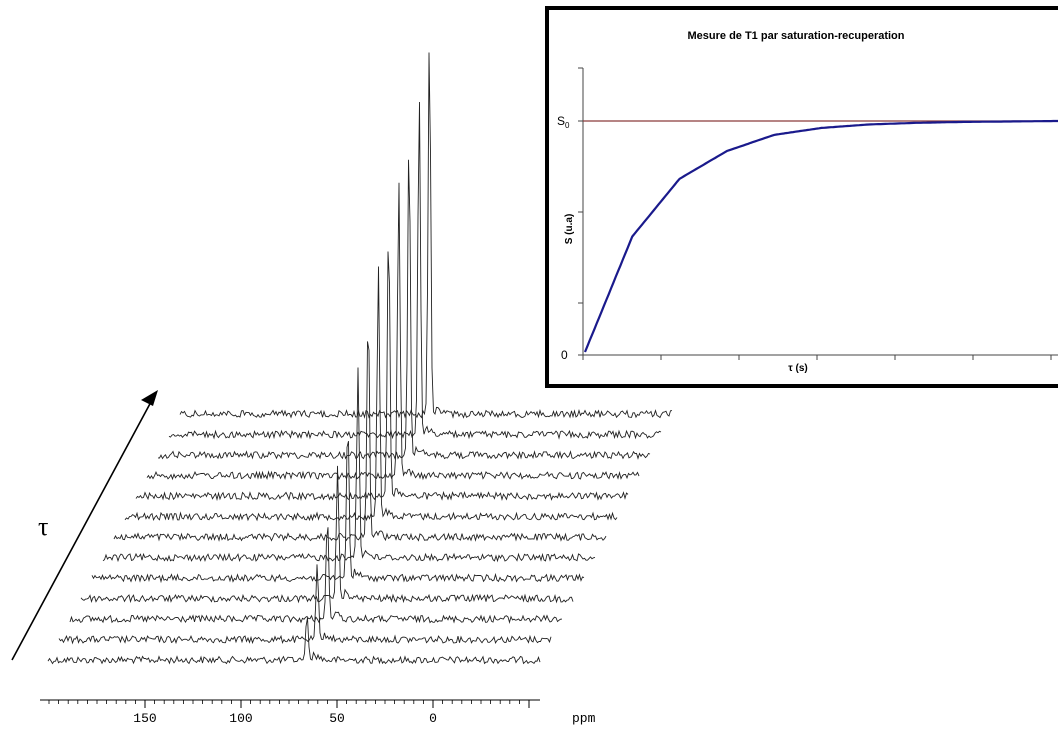  Describe the element at coordinates (564, 355) in the screenshot. I see `inset-zero-label: 0` at that location.